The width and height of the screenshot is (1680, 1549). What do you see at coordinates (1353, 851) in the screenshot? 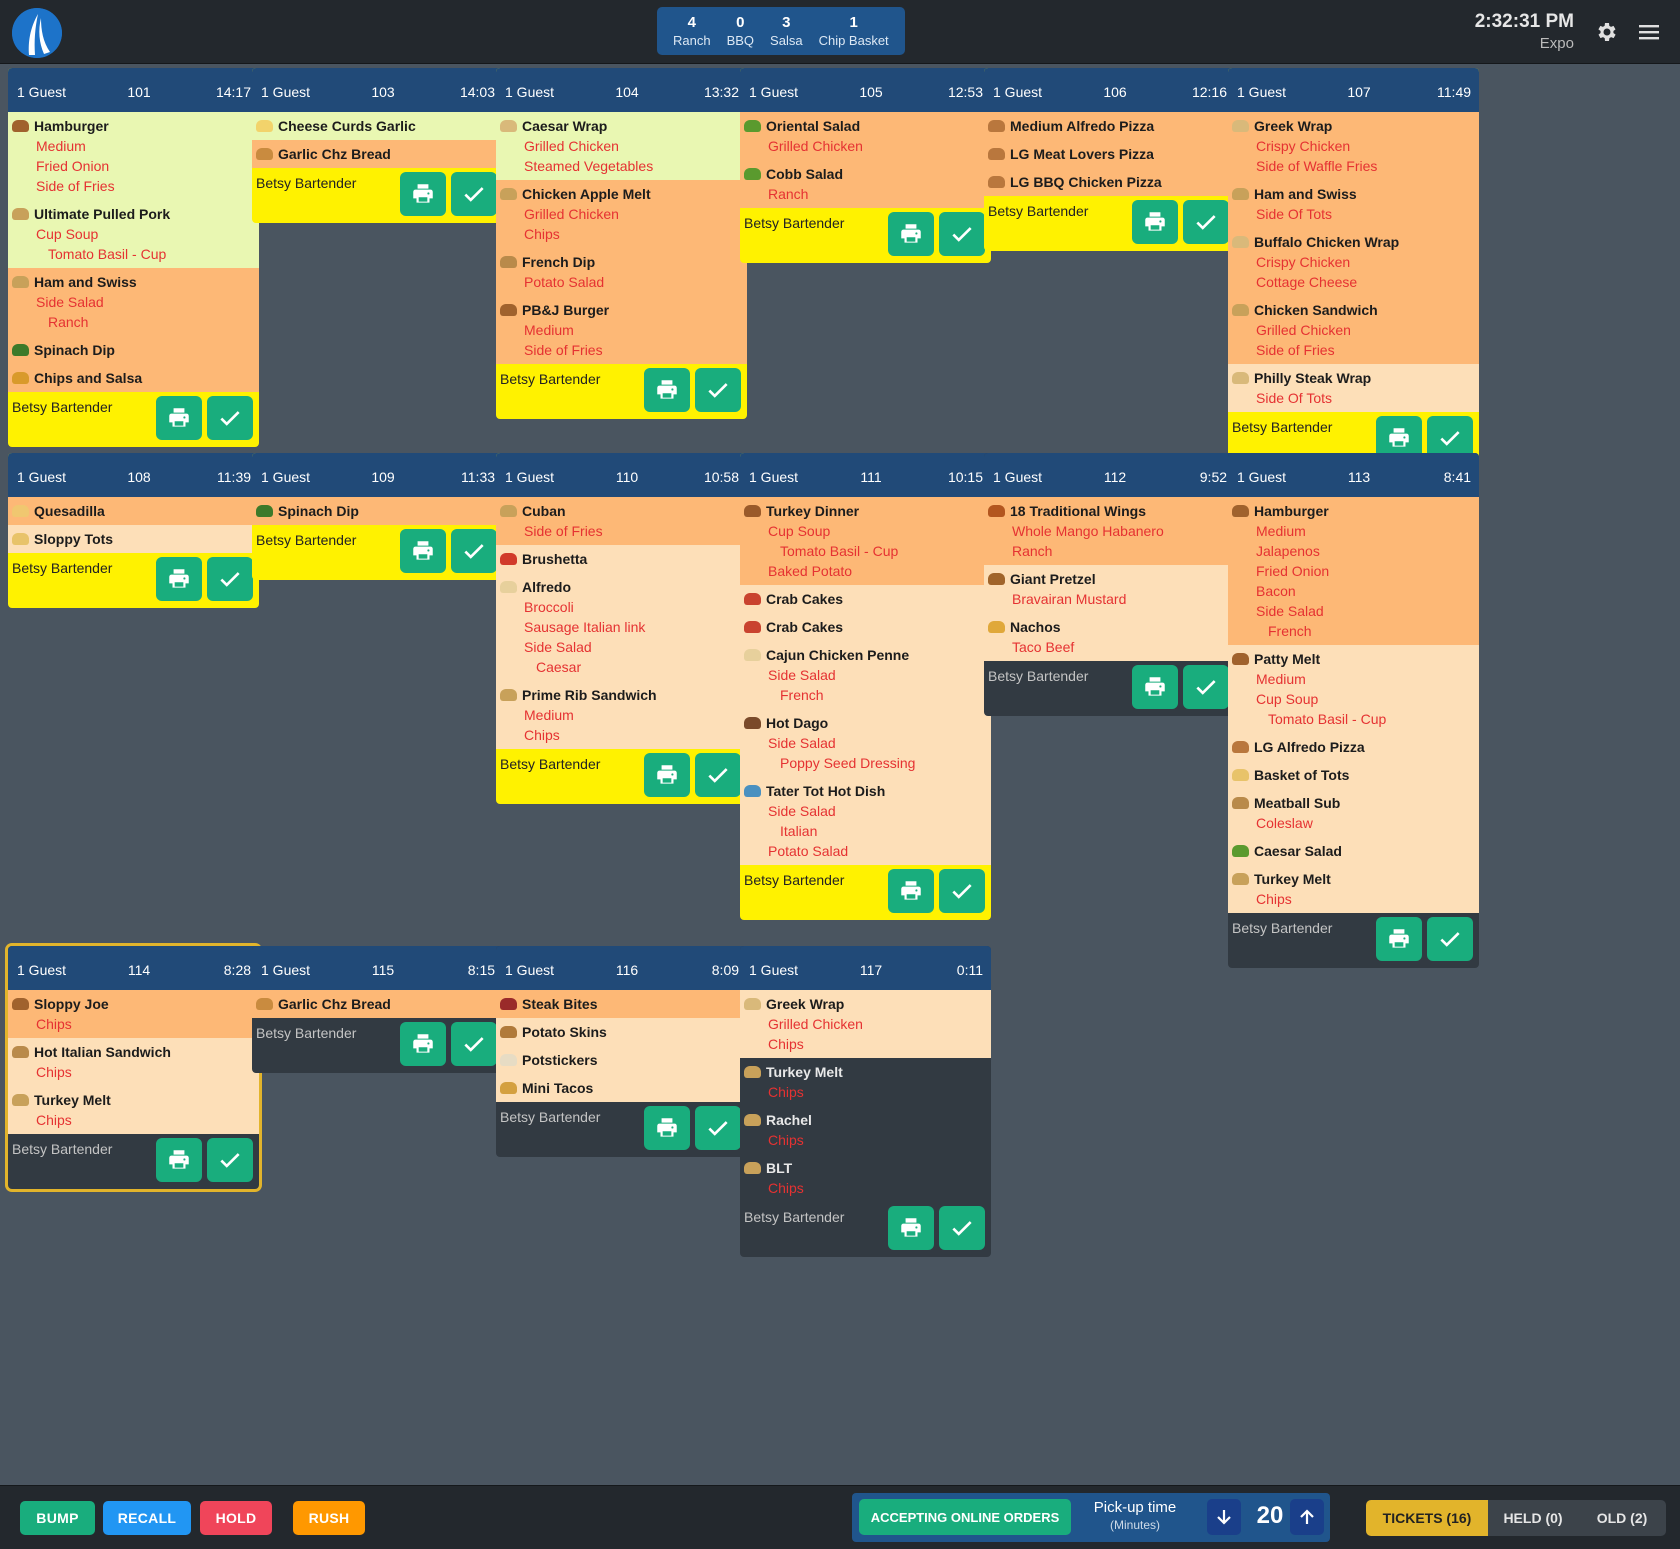
I see `order-item: Caesar Salad` at bounding box center [1353, 851].